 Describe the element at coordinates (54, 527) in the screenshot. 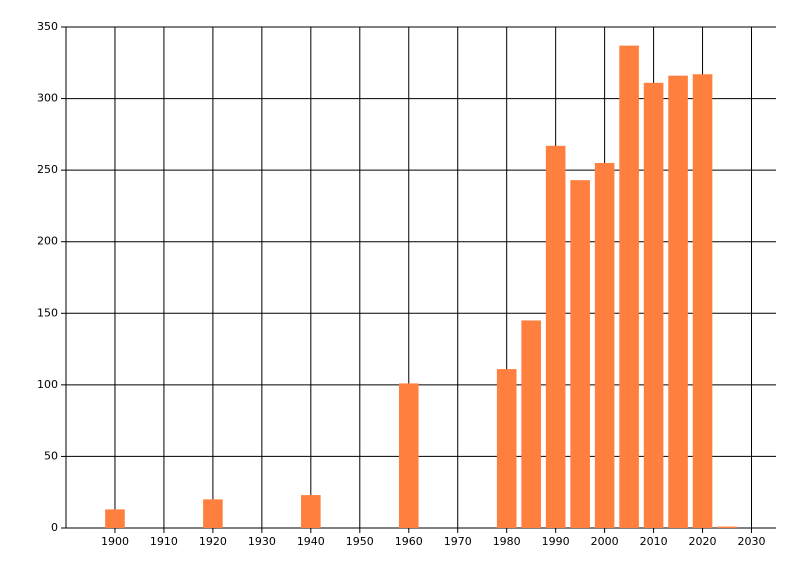

I see `y-tick-label: 0` at that location.